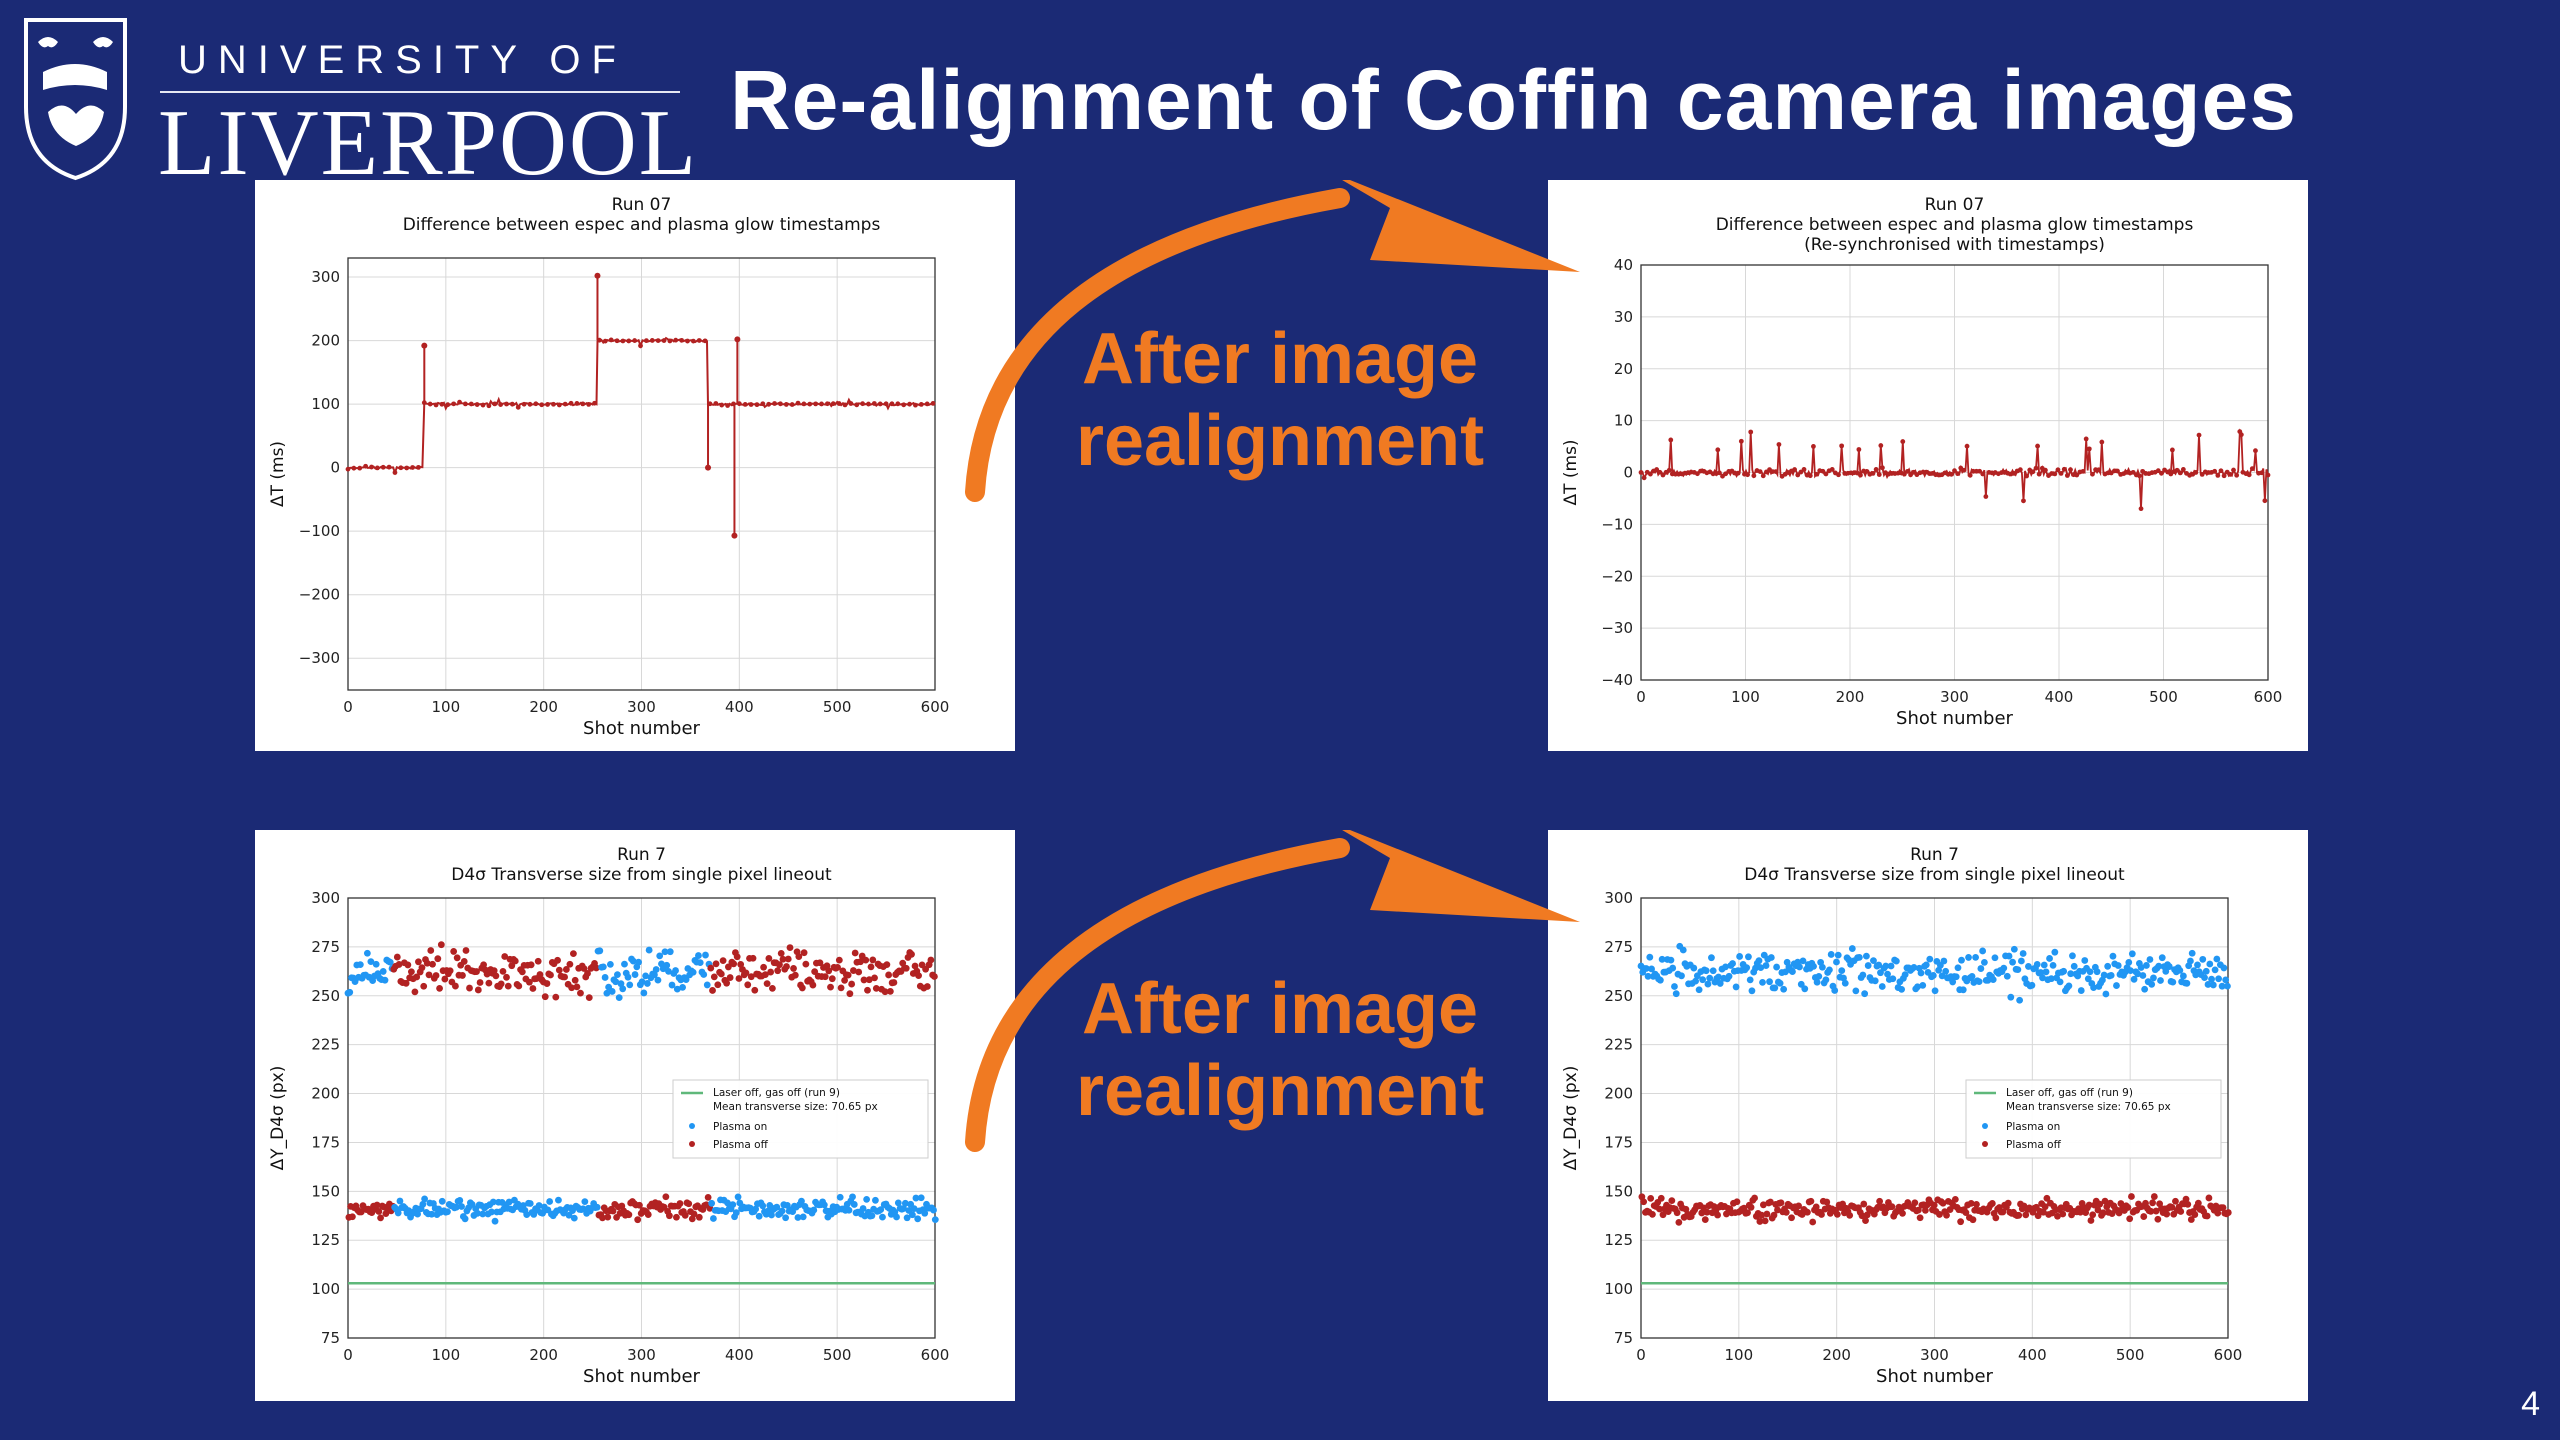 This screenshot has width=2560, height=1440. What do you see at coordinates (2130, 1355) in the screenshot?
I see `x-tick-label: 500` at bounding box center [2130, 1355].